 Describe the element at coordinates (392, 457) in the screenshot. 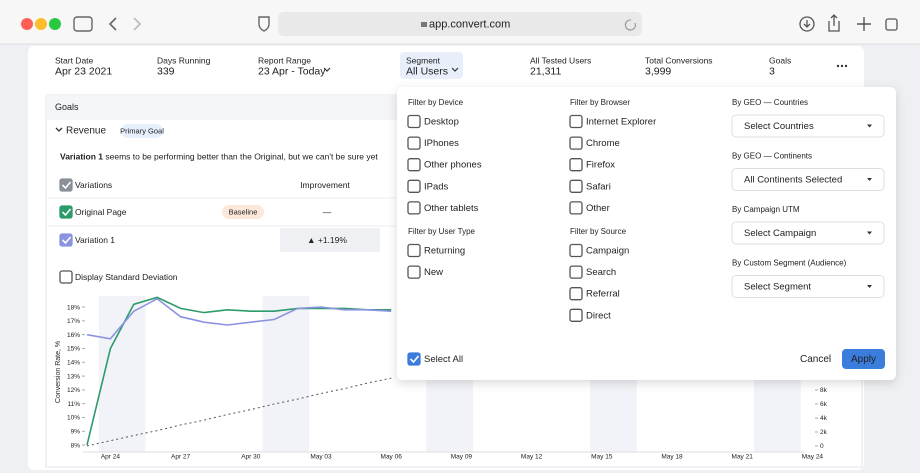

I see `x-tick-label: May 06` at that location.